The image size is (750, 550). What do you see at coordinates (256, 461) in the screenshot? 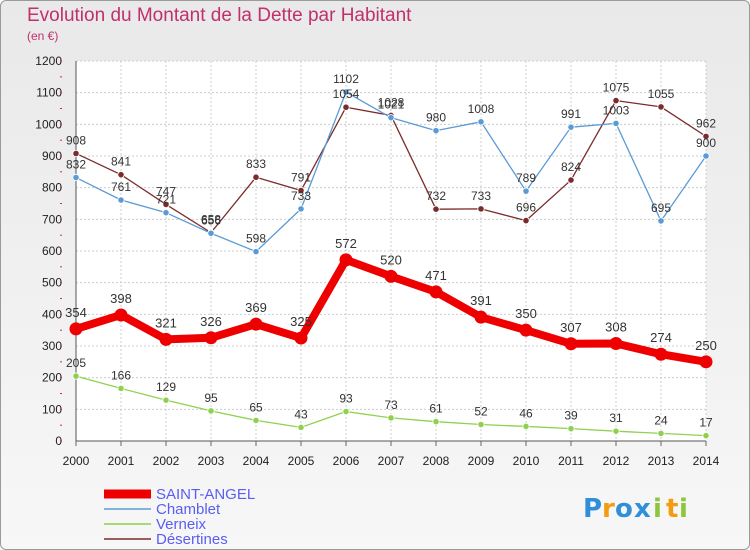
I see `x-tick-label: 2004` at bounding box center [256, 461].